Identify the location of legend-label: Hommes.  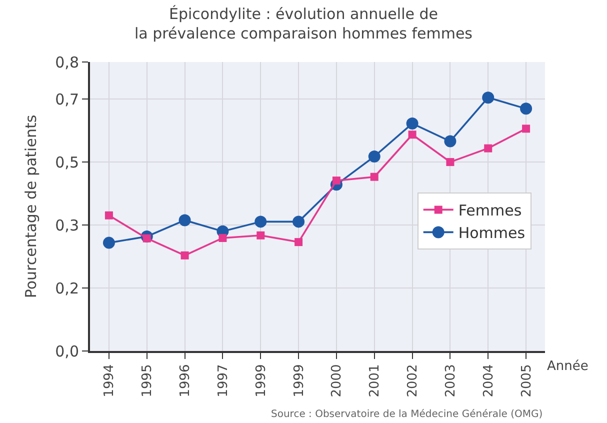
(492, 233).